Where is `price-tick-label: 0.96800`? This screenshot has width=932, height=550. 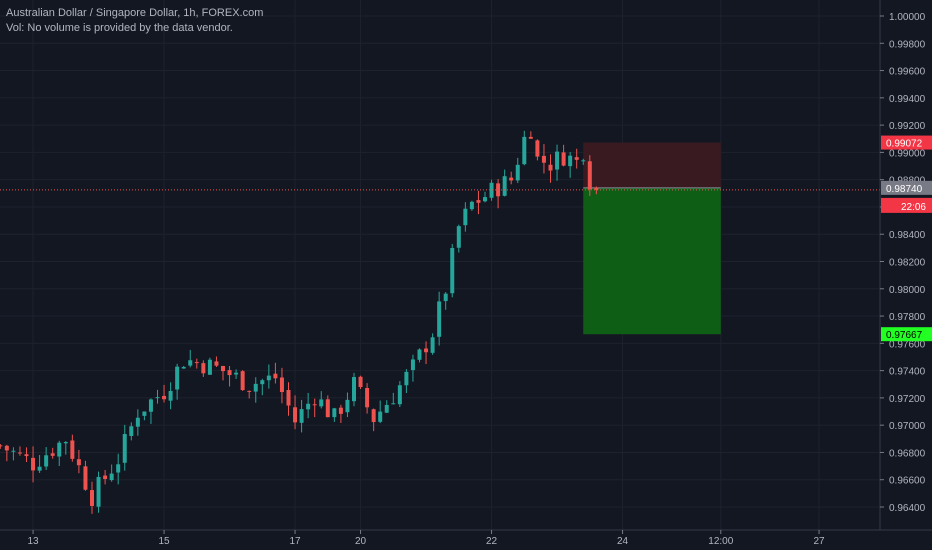 price-tick-label: 0.96800 is located at coordinates (907, 453).